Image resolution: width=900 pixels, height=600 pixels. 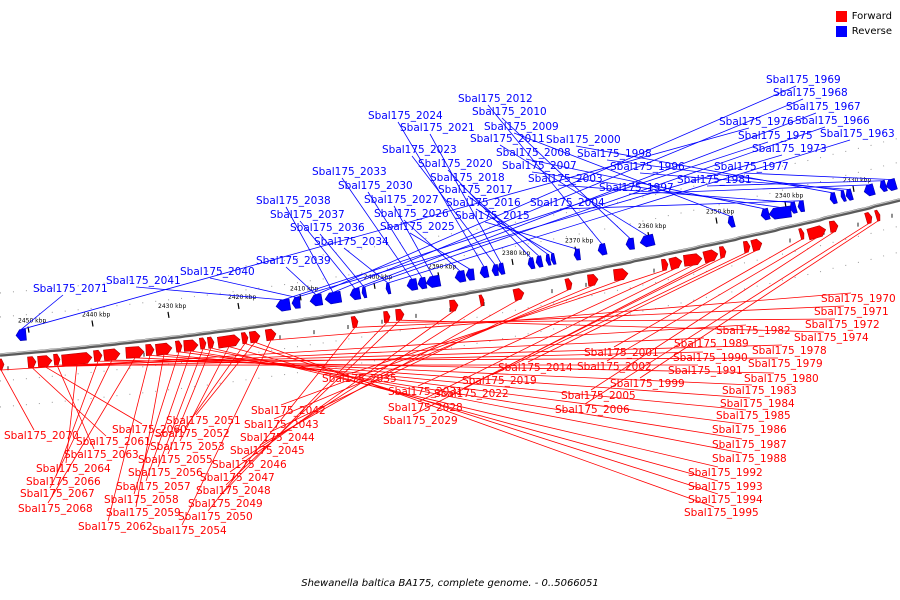 What do you see at coordinates (327, 228) in the screenshot?
I see `reverse-gene-label: Sbal175_2036` at bounding box center [327, 228].